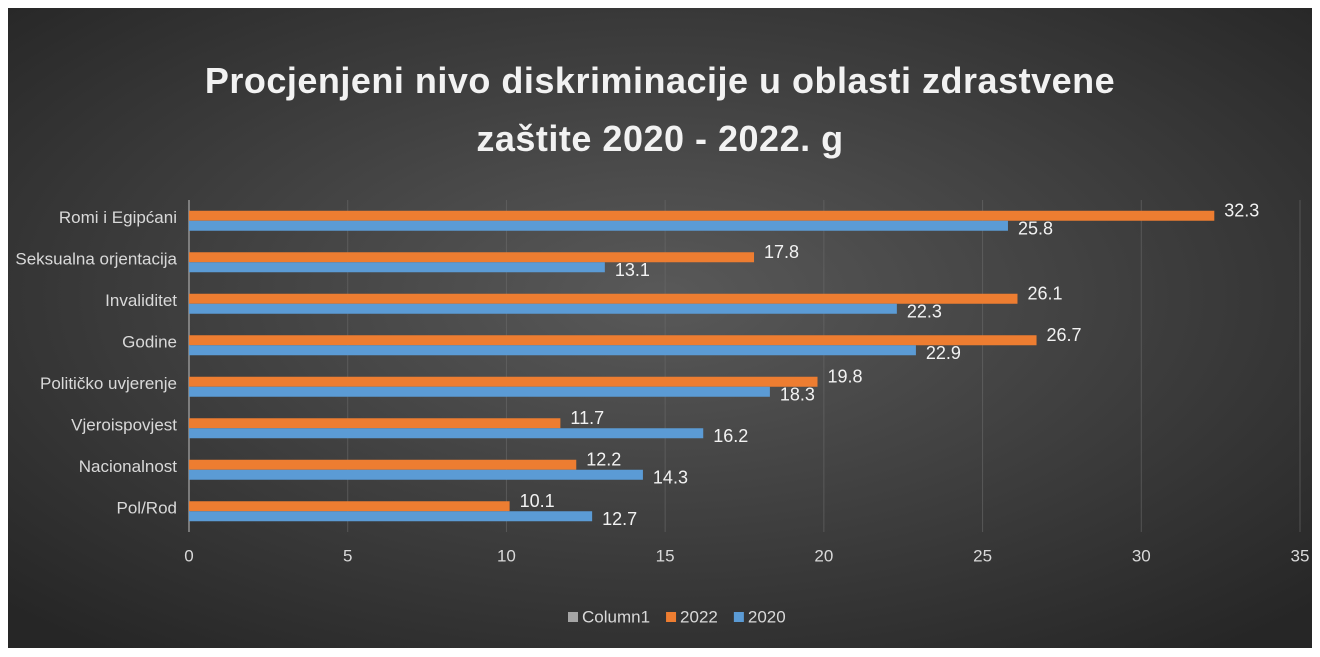 The height and width of the screenshot is (657, 1320). Describe the element at coordinates (587, 418) in the screenshot. I see `value-label: 11.7` at that location.